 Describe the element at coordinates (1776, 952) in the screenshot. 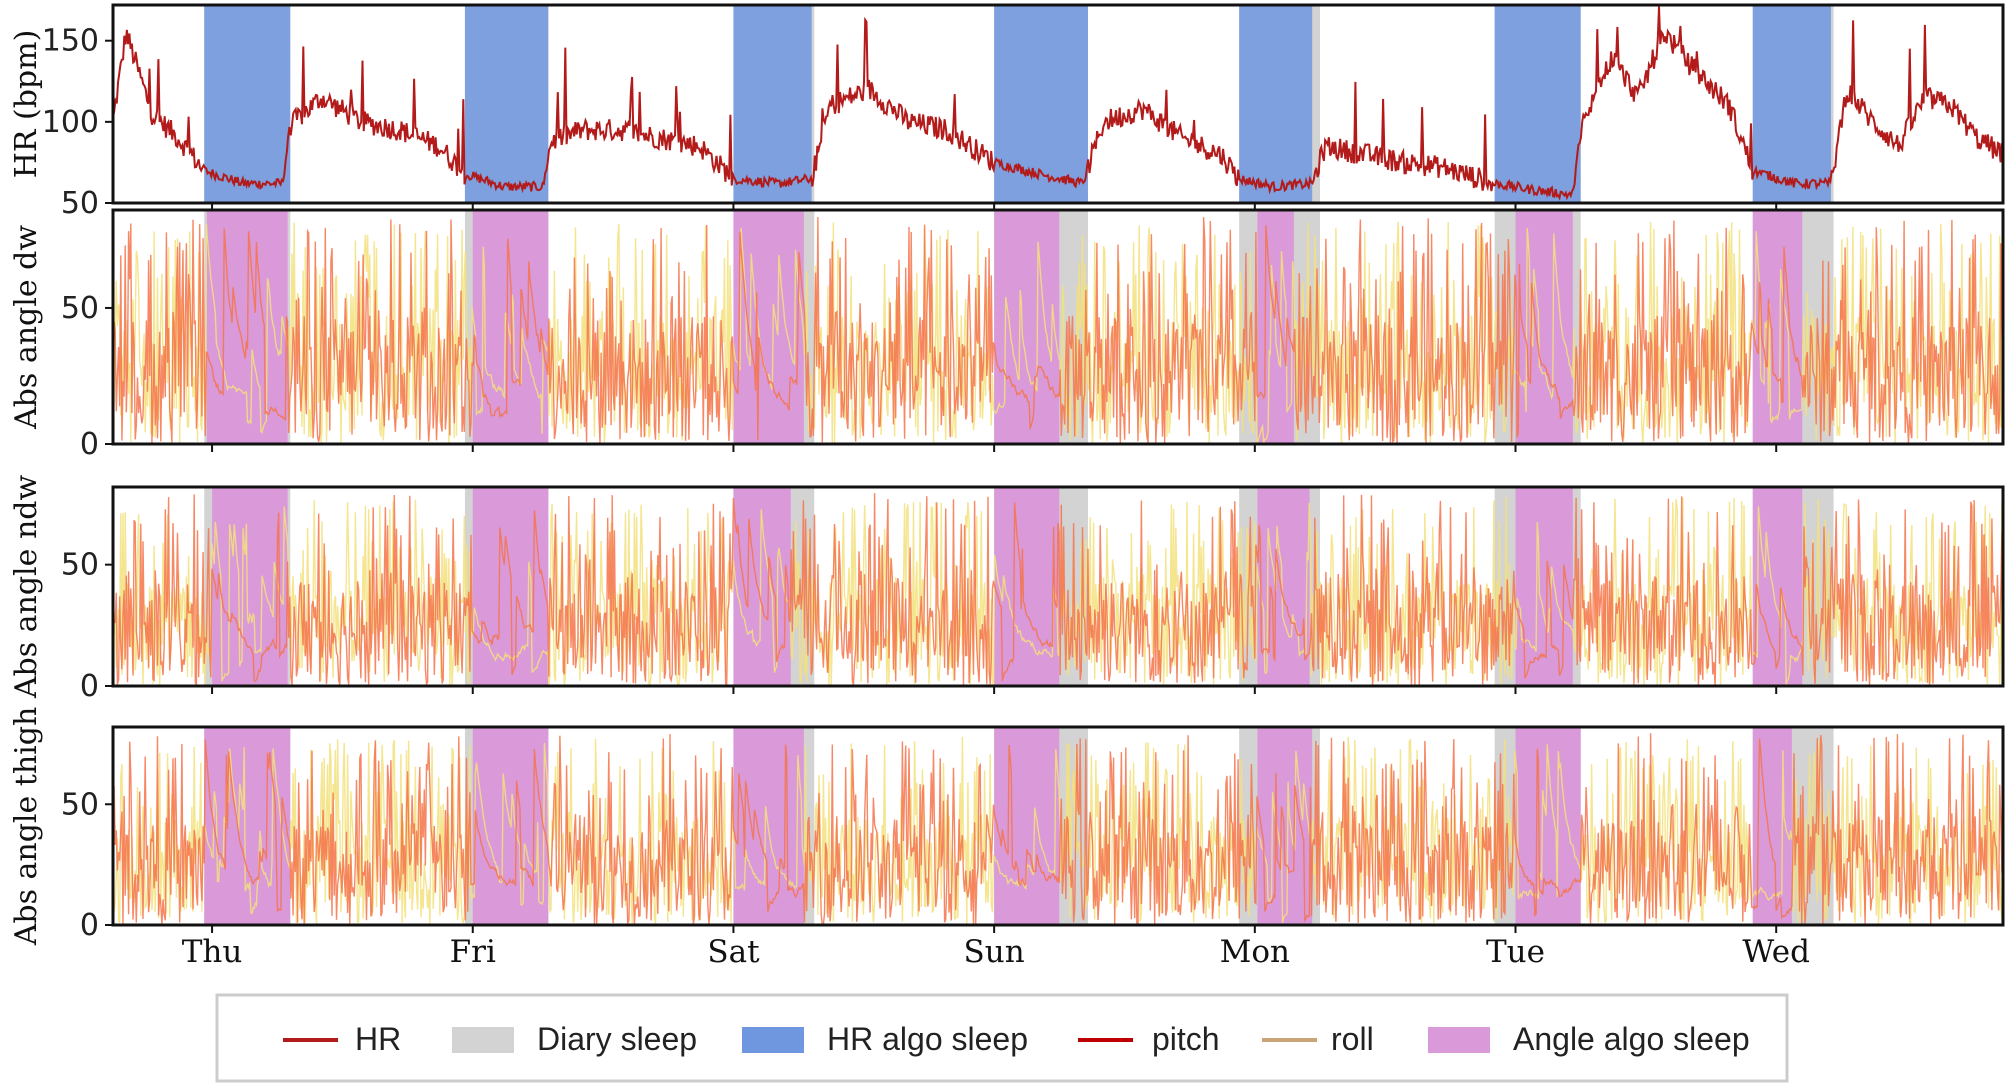

I see `day-label: Wed` at that location.